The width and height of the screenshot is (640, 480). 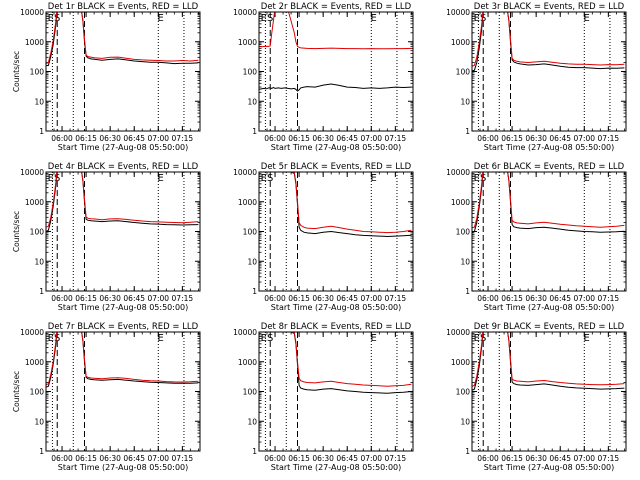 I want to click on panel-title: Det 5r BLACK = Events, RED = LLD, so click(x=336, y=167).